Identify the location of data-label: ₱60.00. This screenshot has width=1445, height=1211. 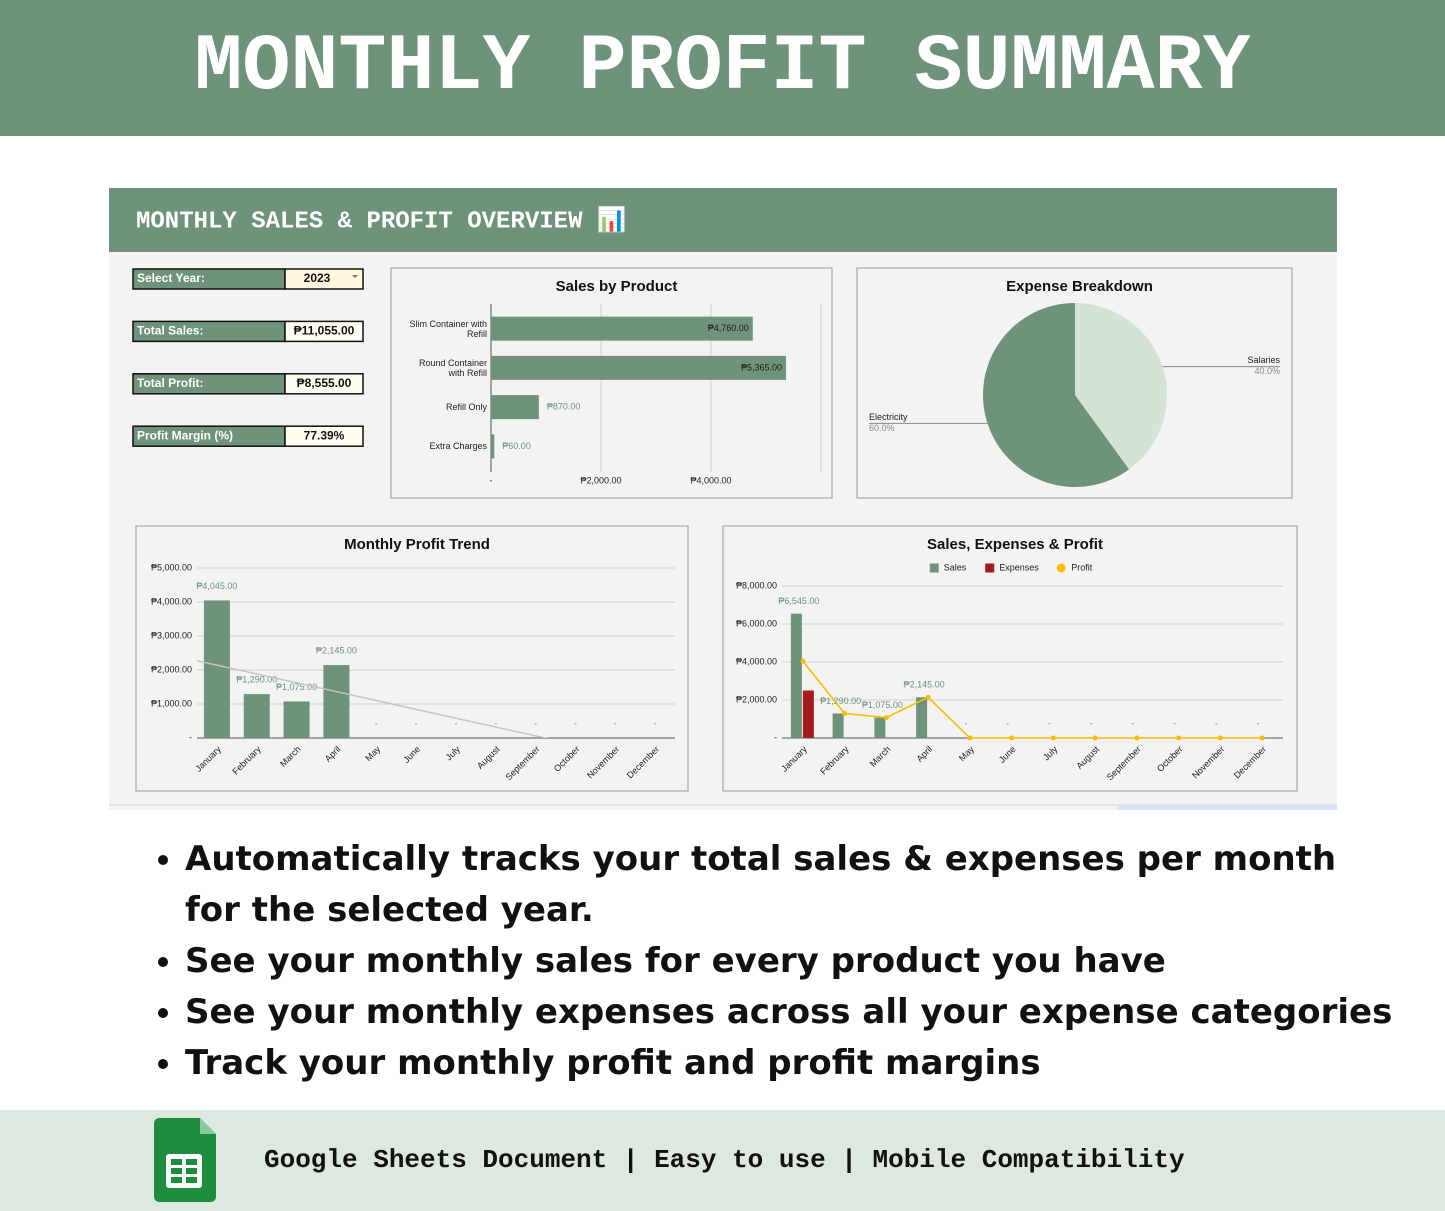
(516, 446).